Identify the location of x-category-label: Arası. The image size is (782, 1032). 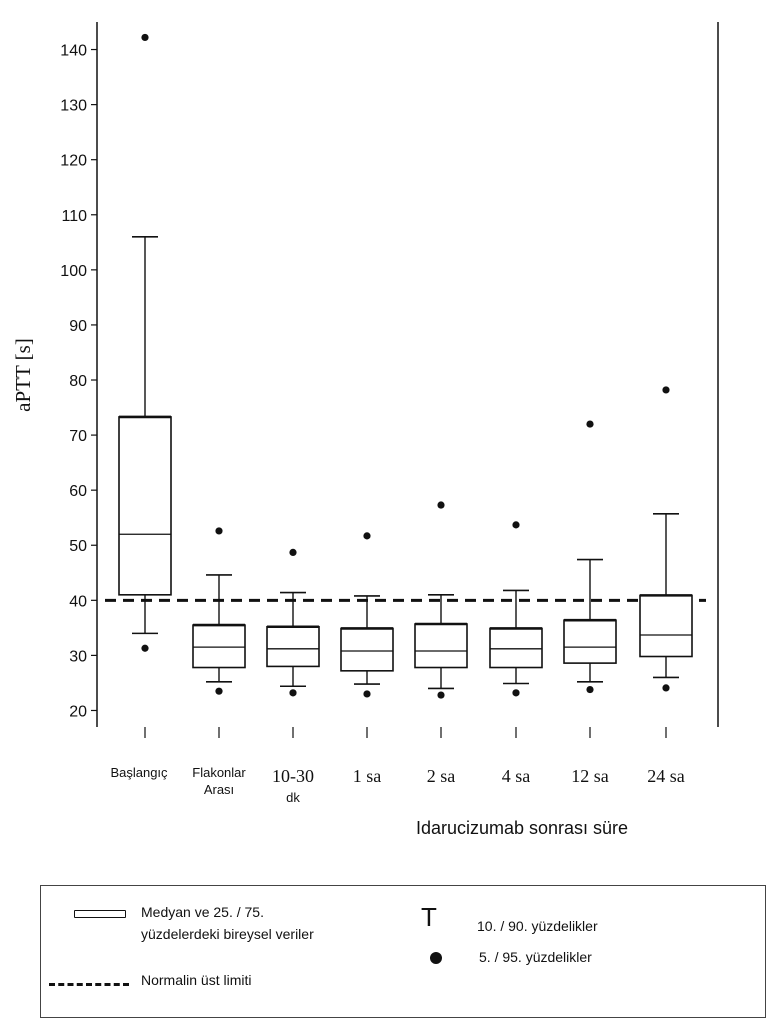
(219, 789).